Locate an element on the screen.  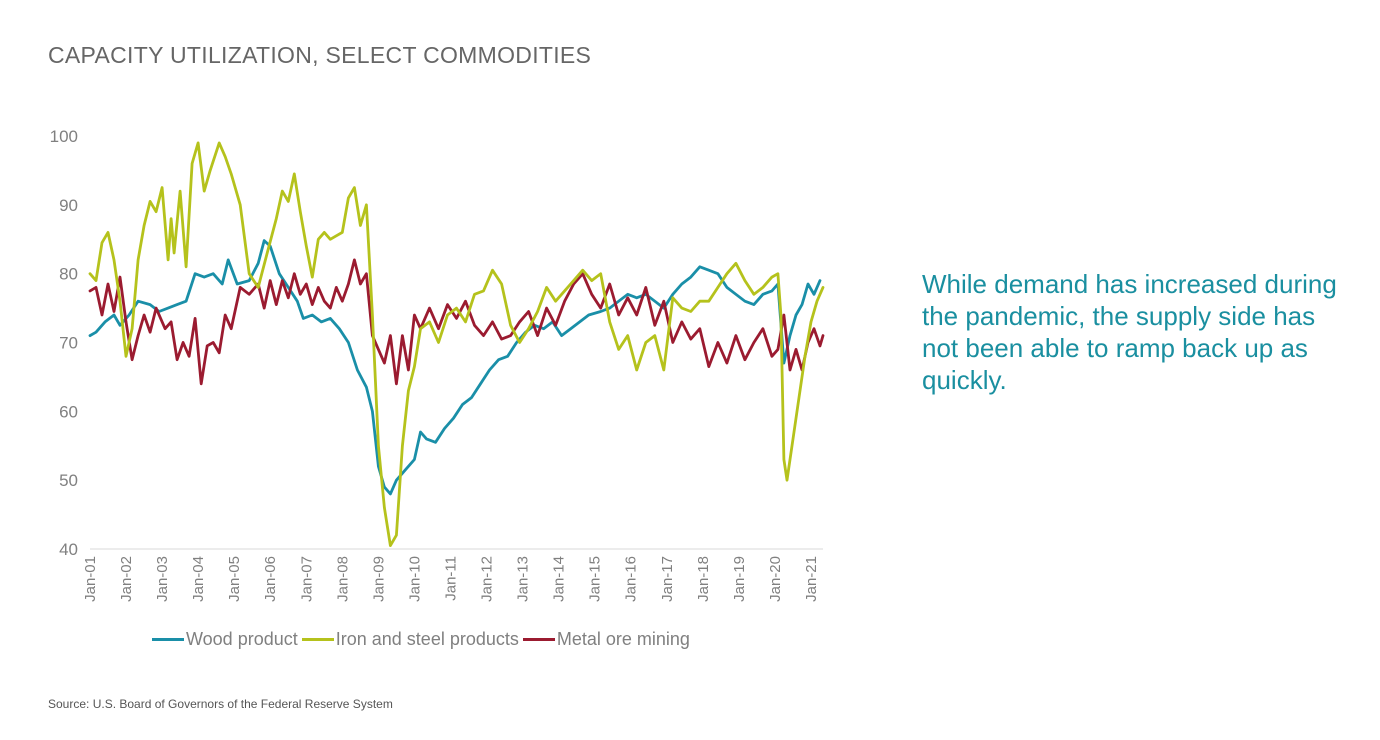
y-tick-label: 100 is located at coordinates (64, 136).